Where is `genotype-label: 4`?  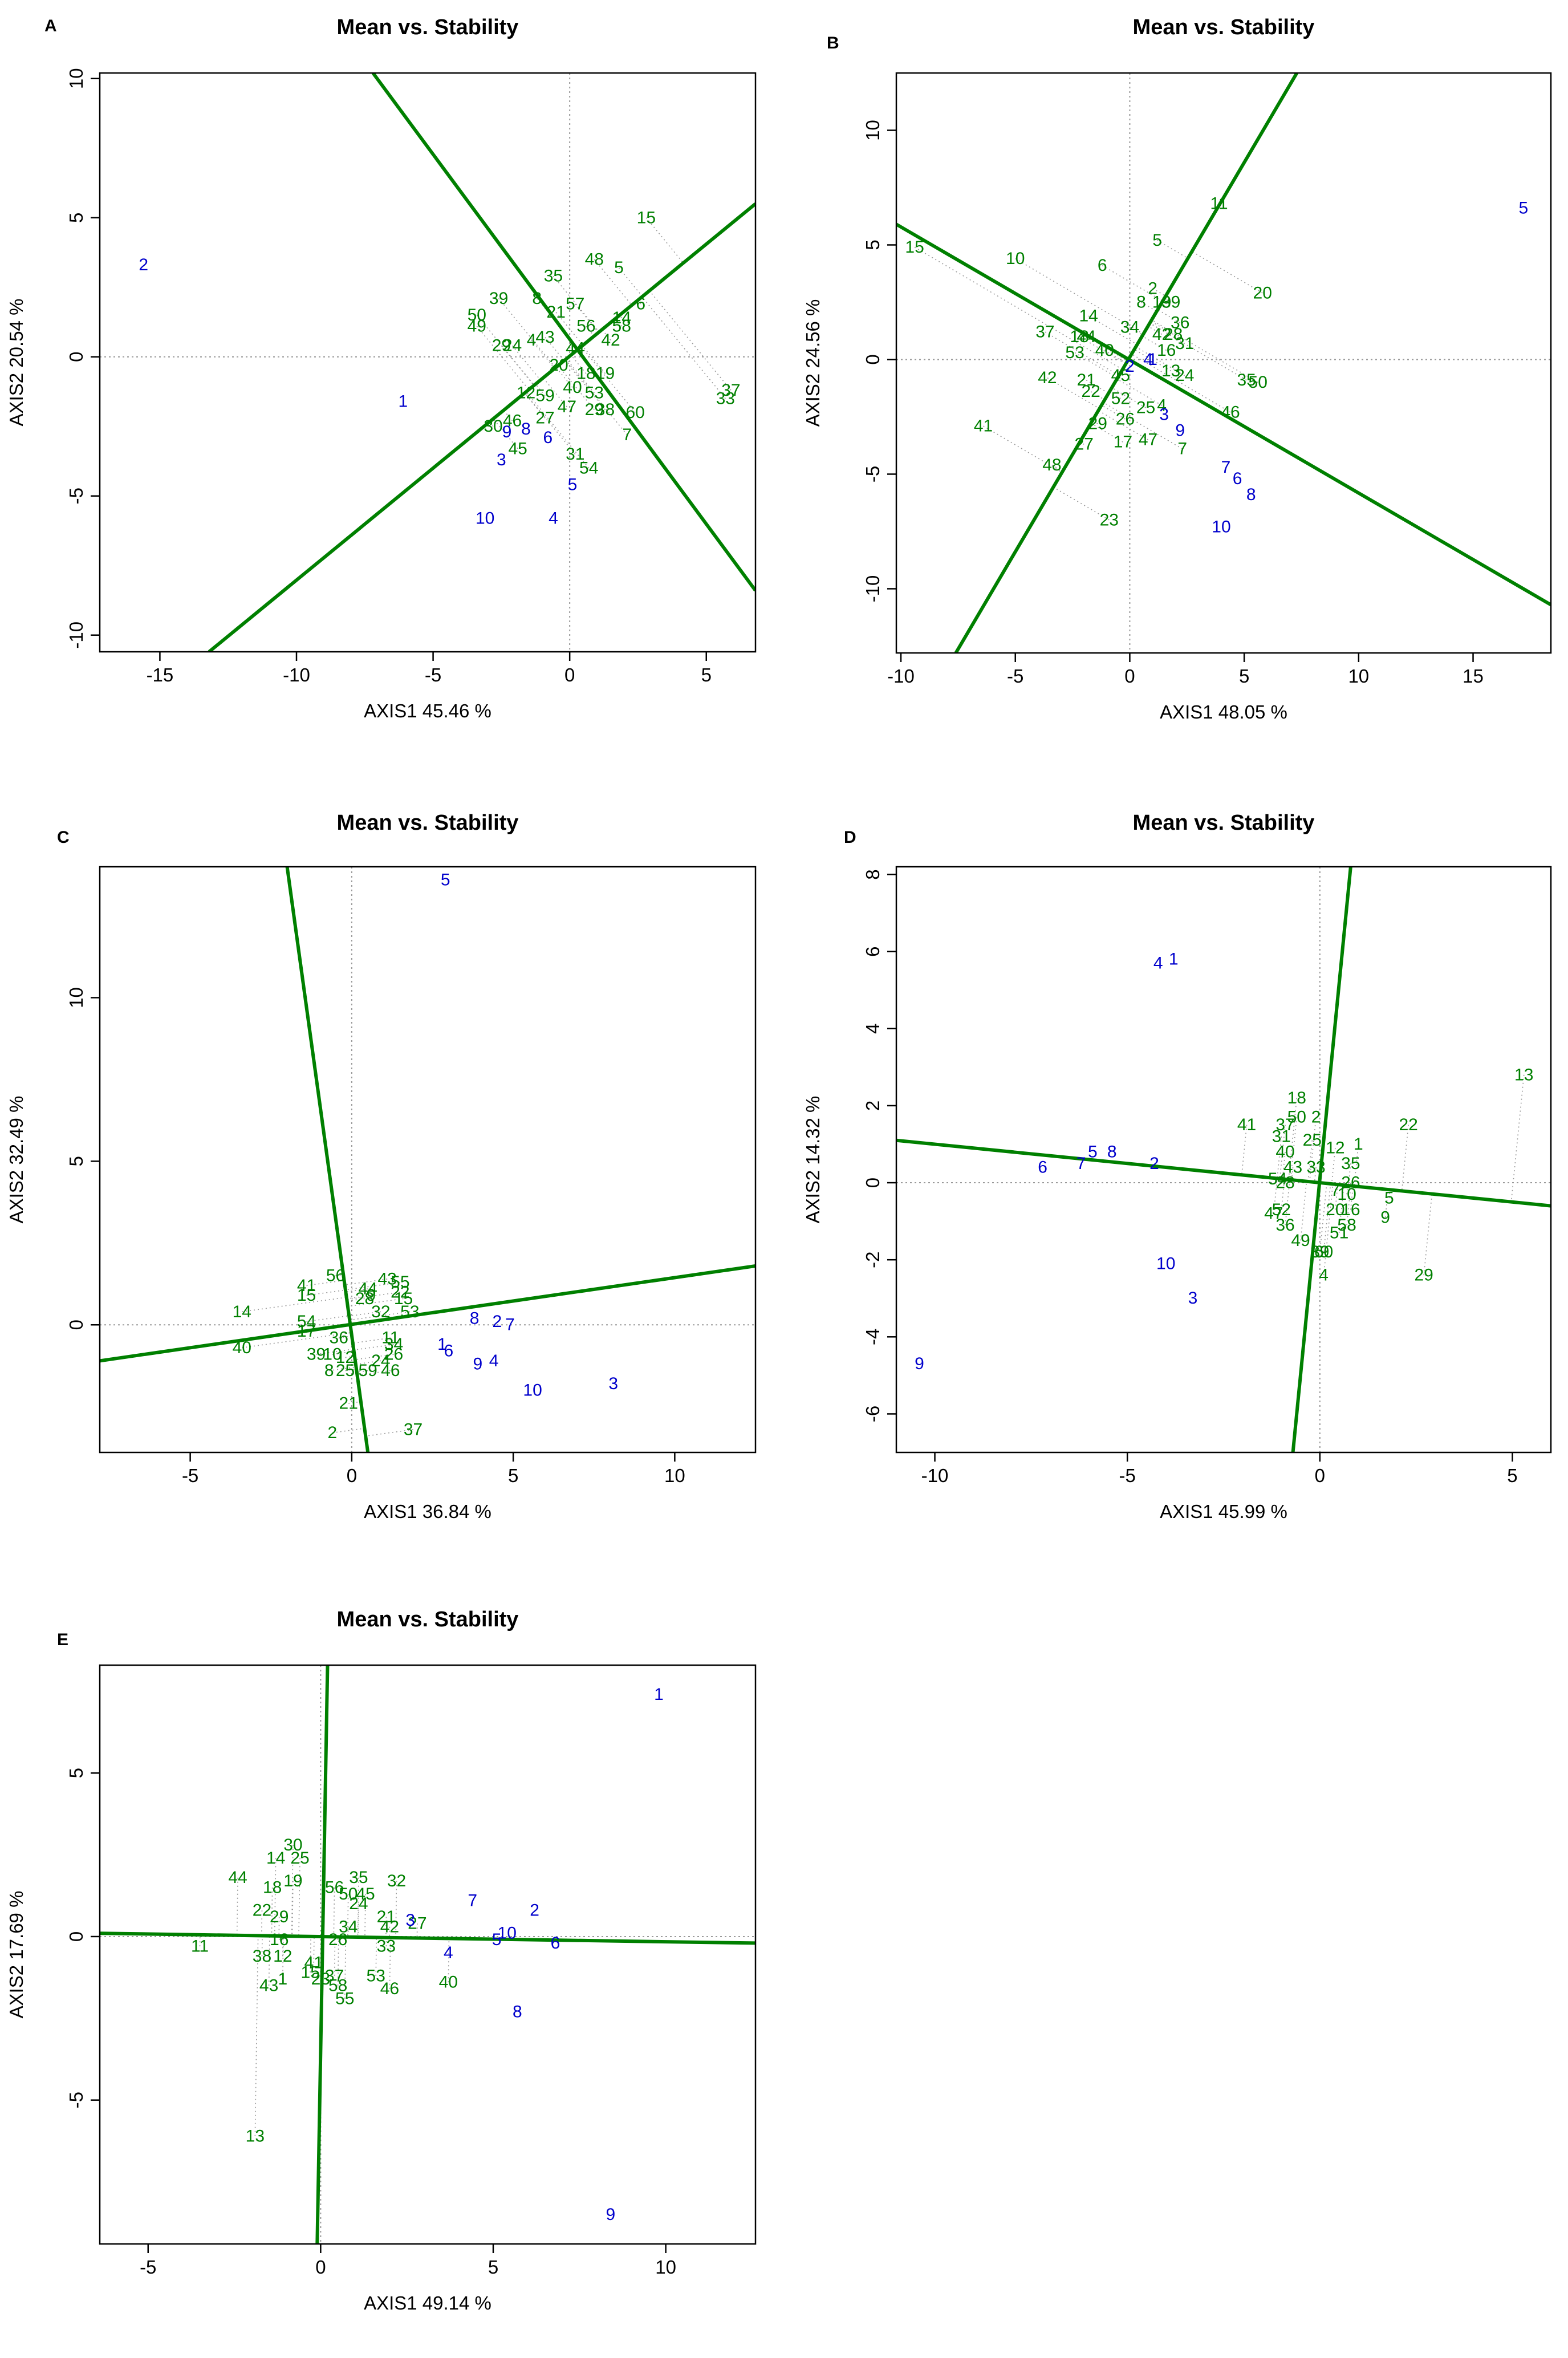
genotype-label: 4 is located at coordinates (1324, 1275).